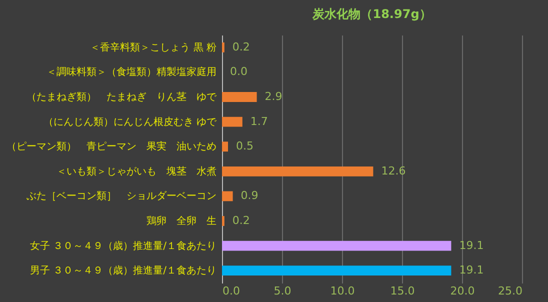  Describe the element at coordinates (122, 97) in the screenshot. I see `y-tick-label: （たまねぎ類） たまねぎ りん茎 ゆで` at that location.